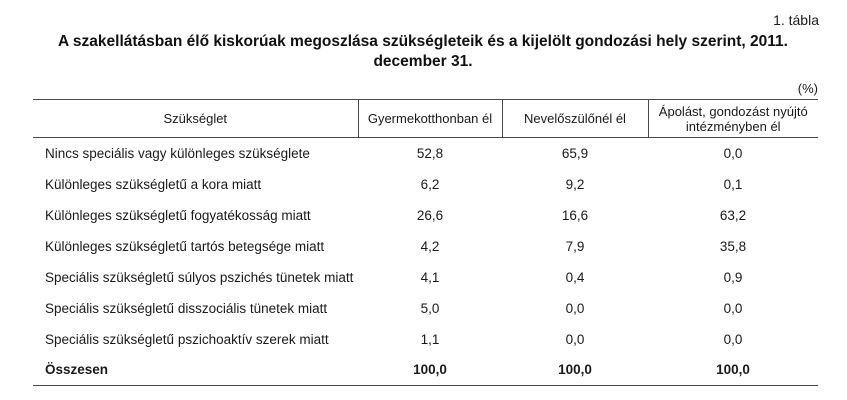 This screenshot has height=400, width=847. I want to click on cell-value: 0,1, so click(733, 184).